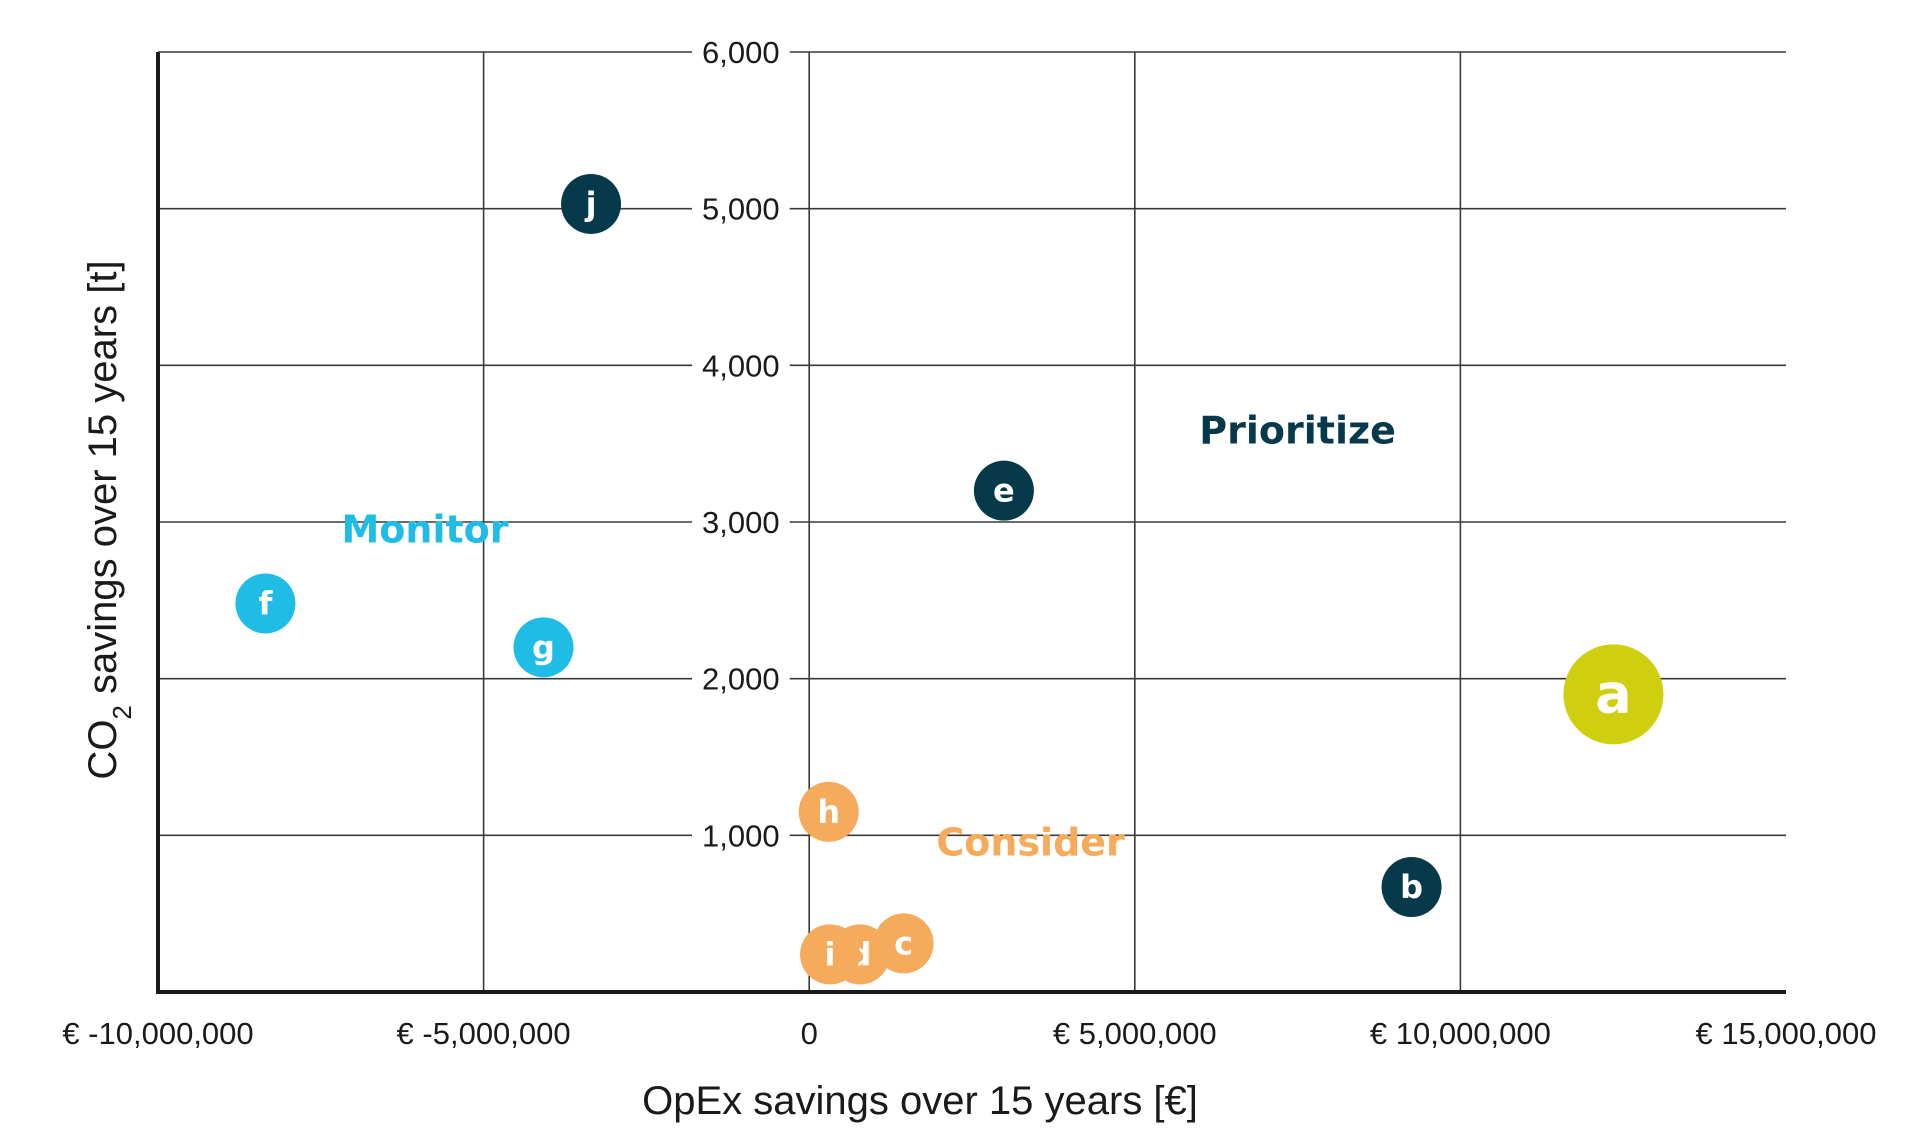 The height and width of the screenshot is (1129, 1910). Describe the element at coordinates (1785, 1033) in the screenshot. I see `x-tick-label: € 15,000,000` at that location.